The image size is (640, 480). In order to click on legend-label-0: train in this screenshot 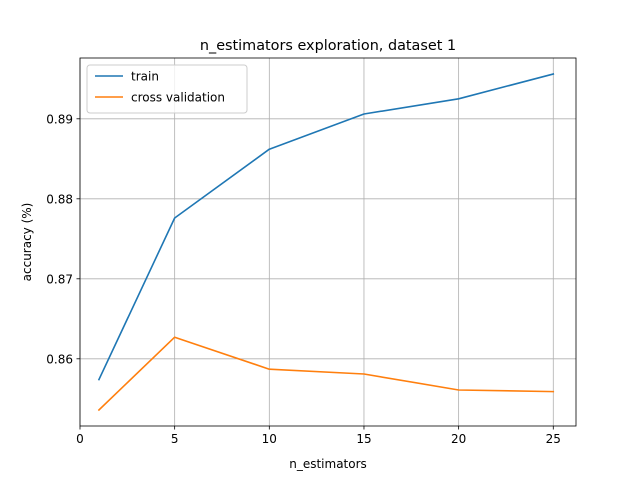, I will do `click(145, 77)`.